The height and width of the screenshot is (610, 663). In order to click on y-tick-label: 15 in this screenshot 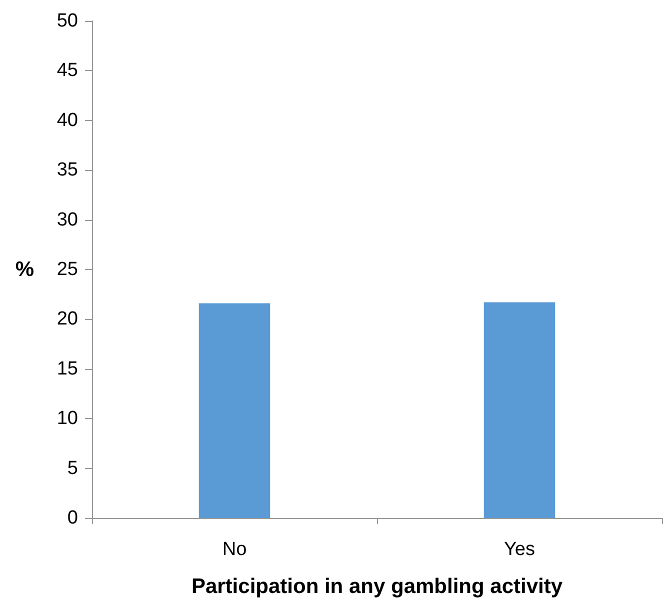, I will do `click(67, 369)`.